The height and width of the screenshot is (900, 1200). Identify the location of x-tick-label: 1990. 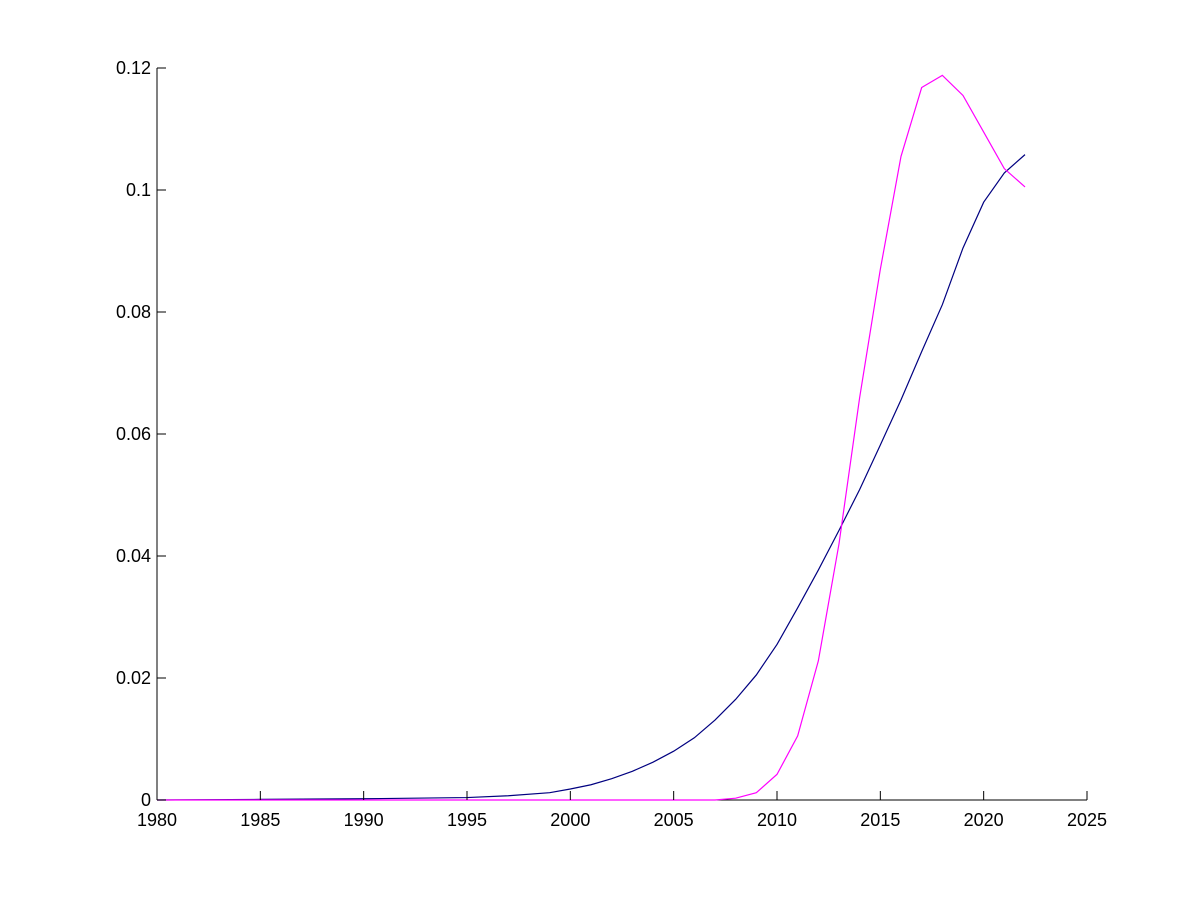
(364, 820).